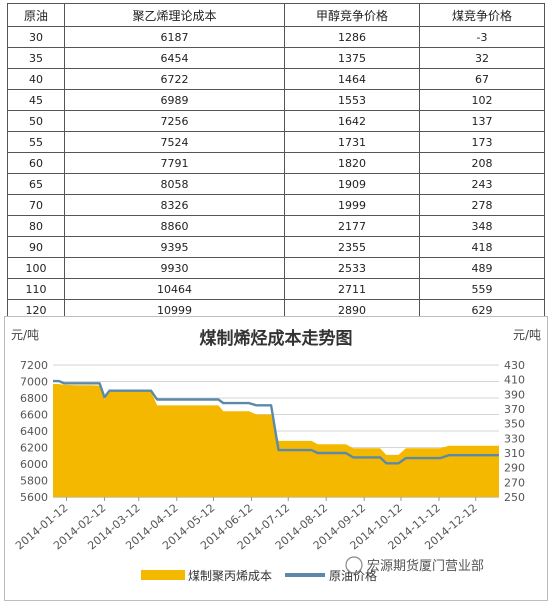 Image resolution: width=550 pixels, height=601 pixels. What do you see at coordinates (174, 289) in the screenshot?
I see `table-cell: 10464` at bounding box center [174, 289].